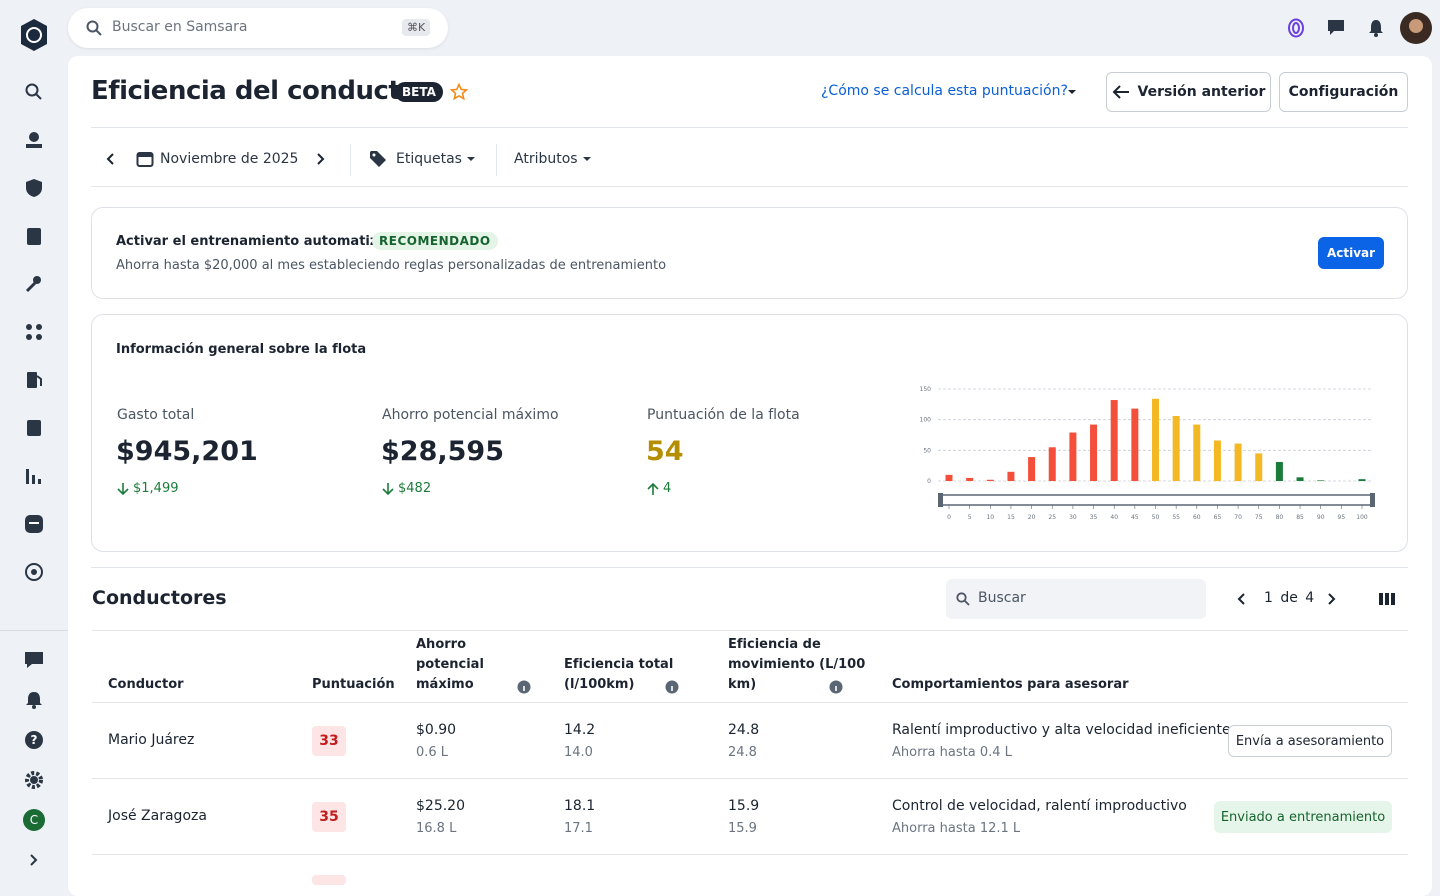 The image size is (1440, 896). Describe the element at coordinates (34, 524) in the screenshot. I see `nav-forms` at that location.